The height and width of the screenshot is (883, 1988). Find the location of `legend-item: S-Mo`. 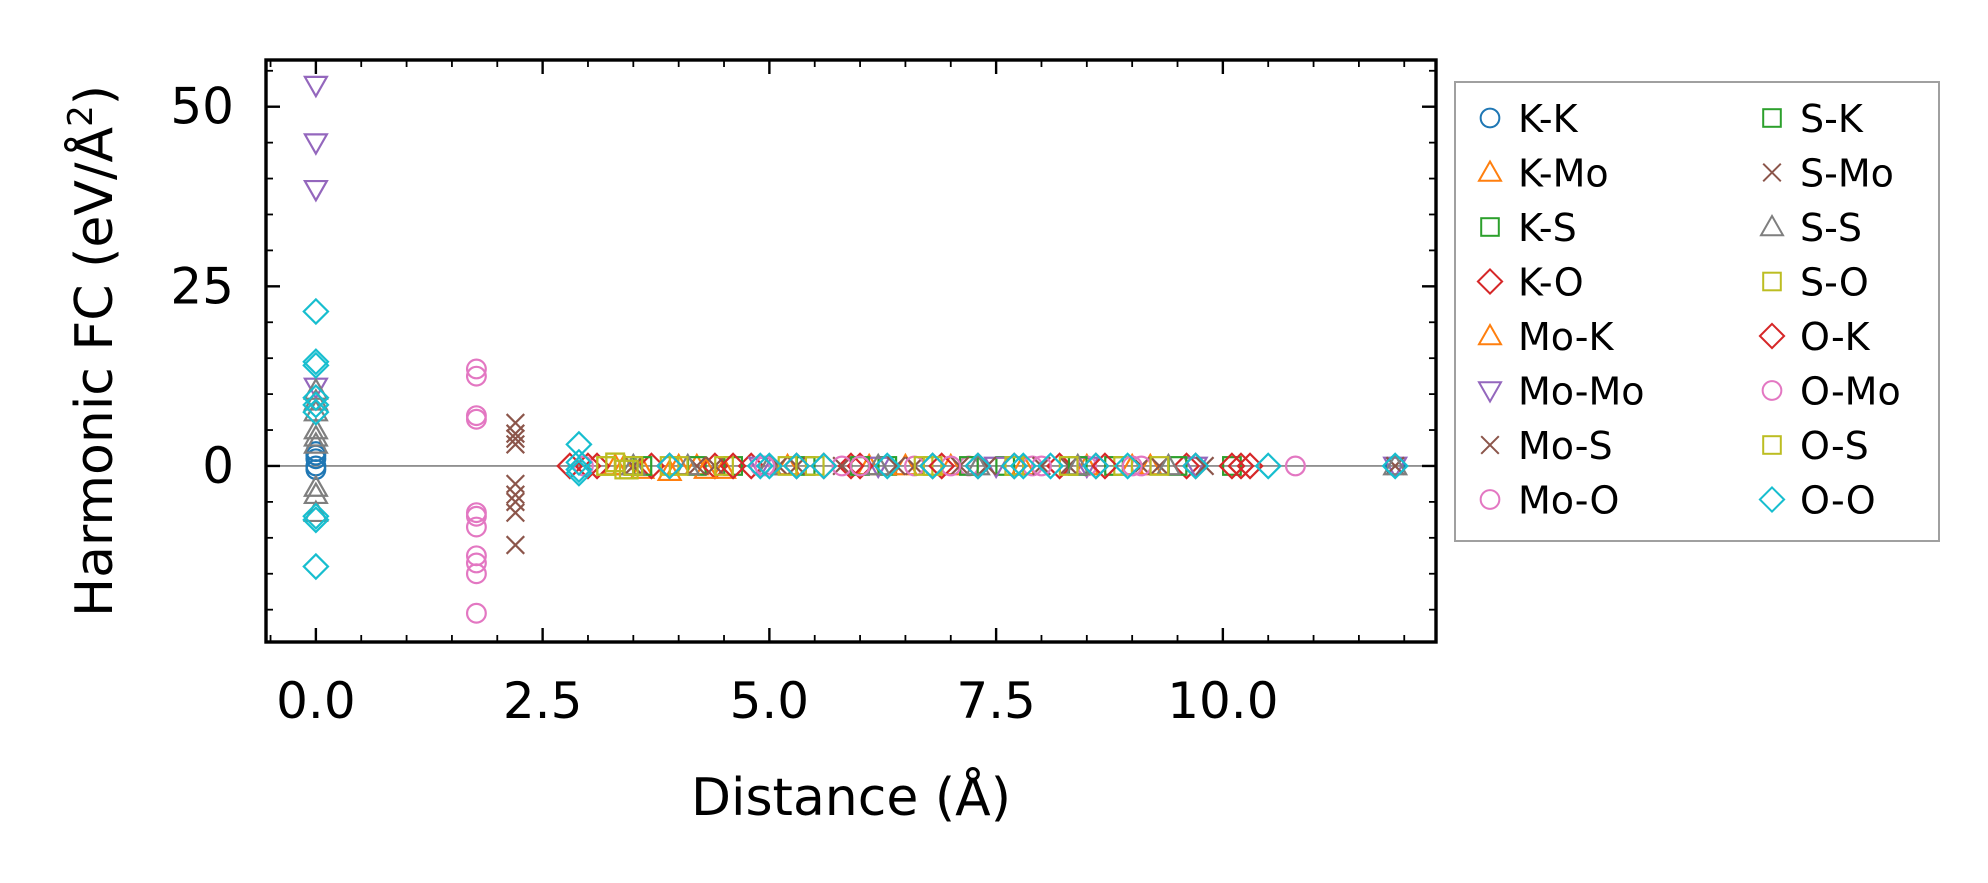

legend-item: S-Mo is located at coordinates (1828, 174).